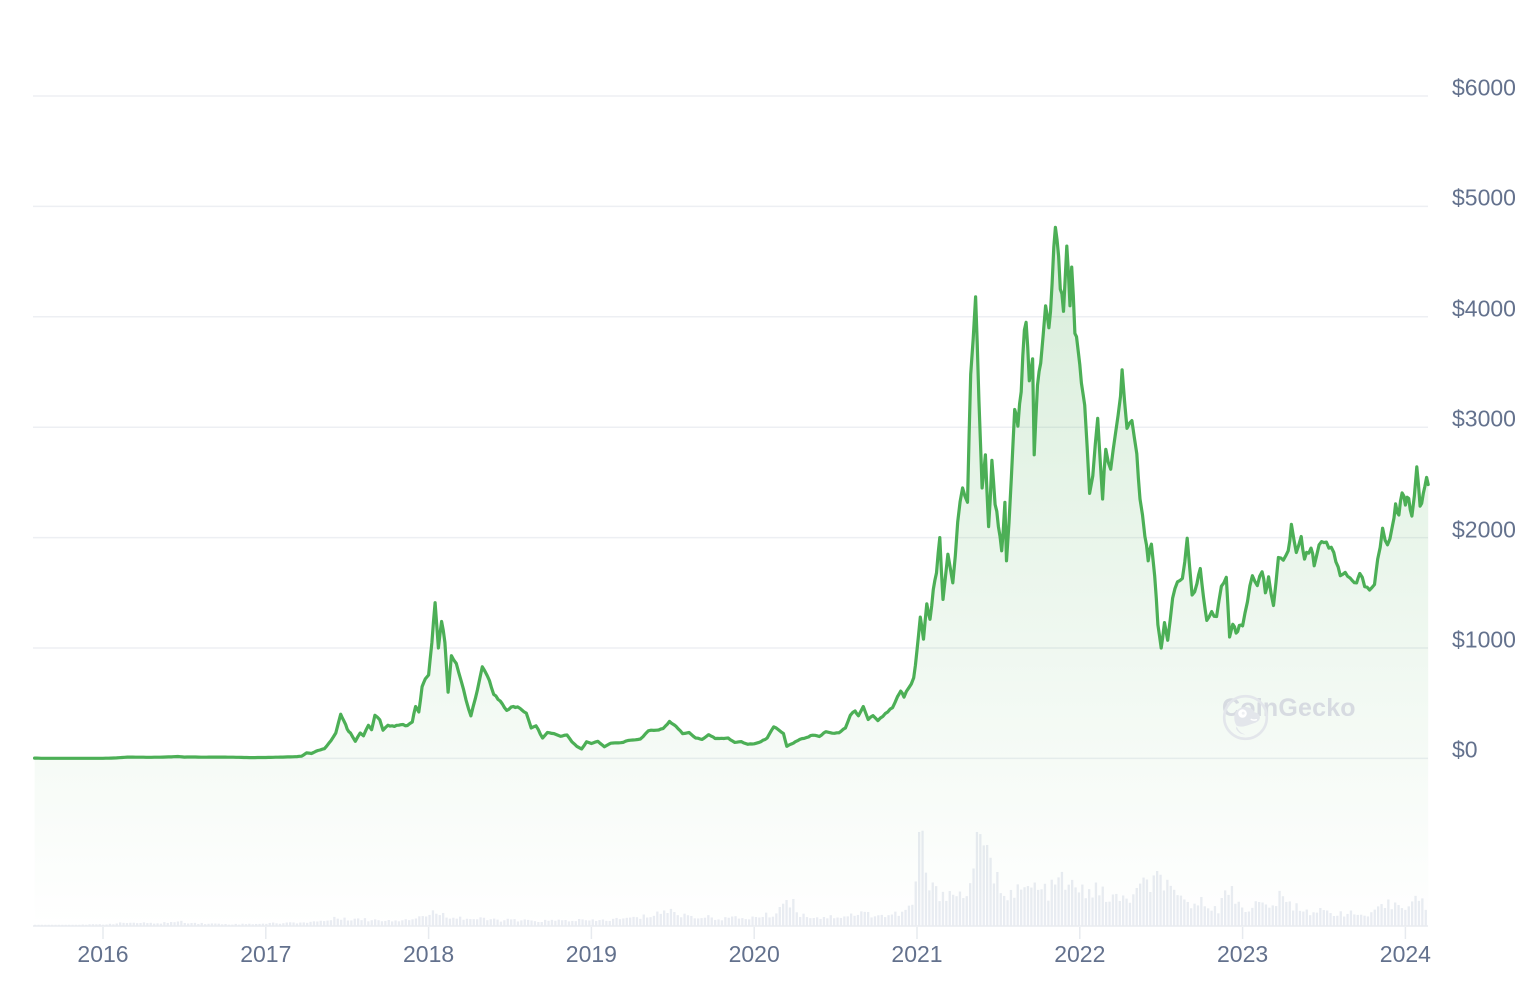 The height and width of the screenshot is (981, 1536). I want to click on y-axis-tick-label: $4000, so click(1484, 308).